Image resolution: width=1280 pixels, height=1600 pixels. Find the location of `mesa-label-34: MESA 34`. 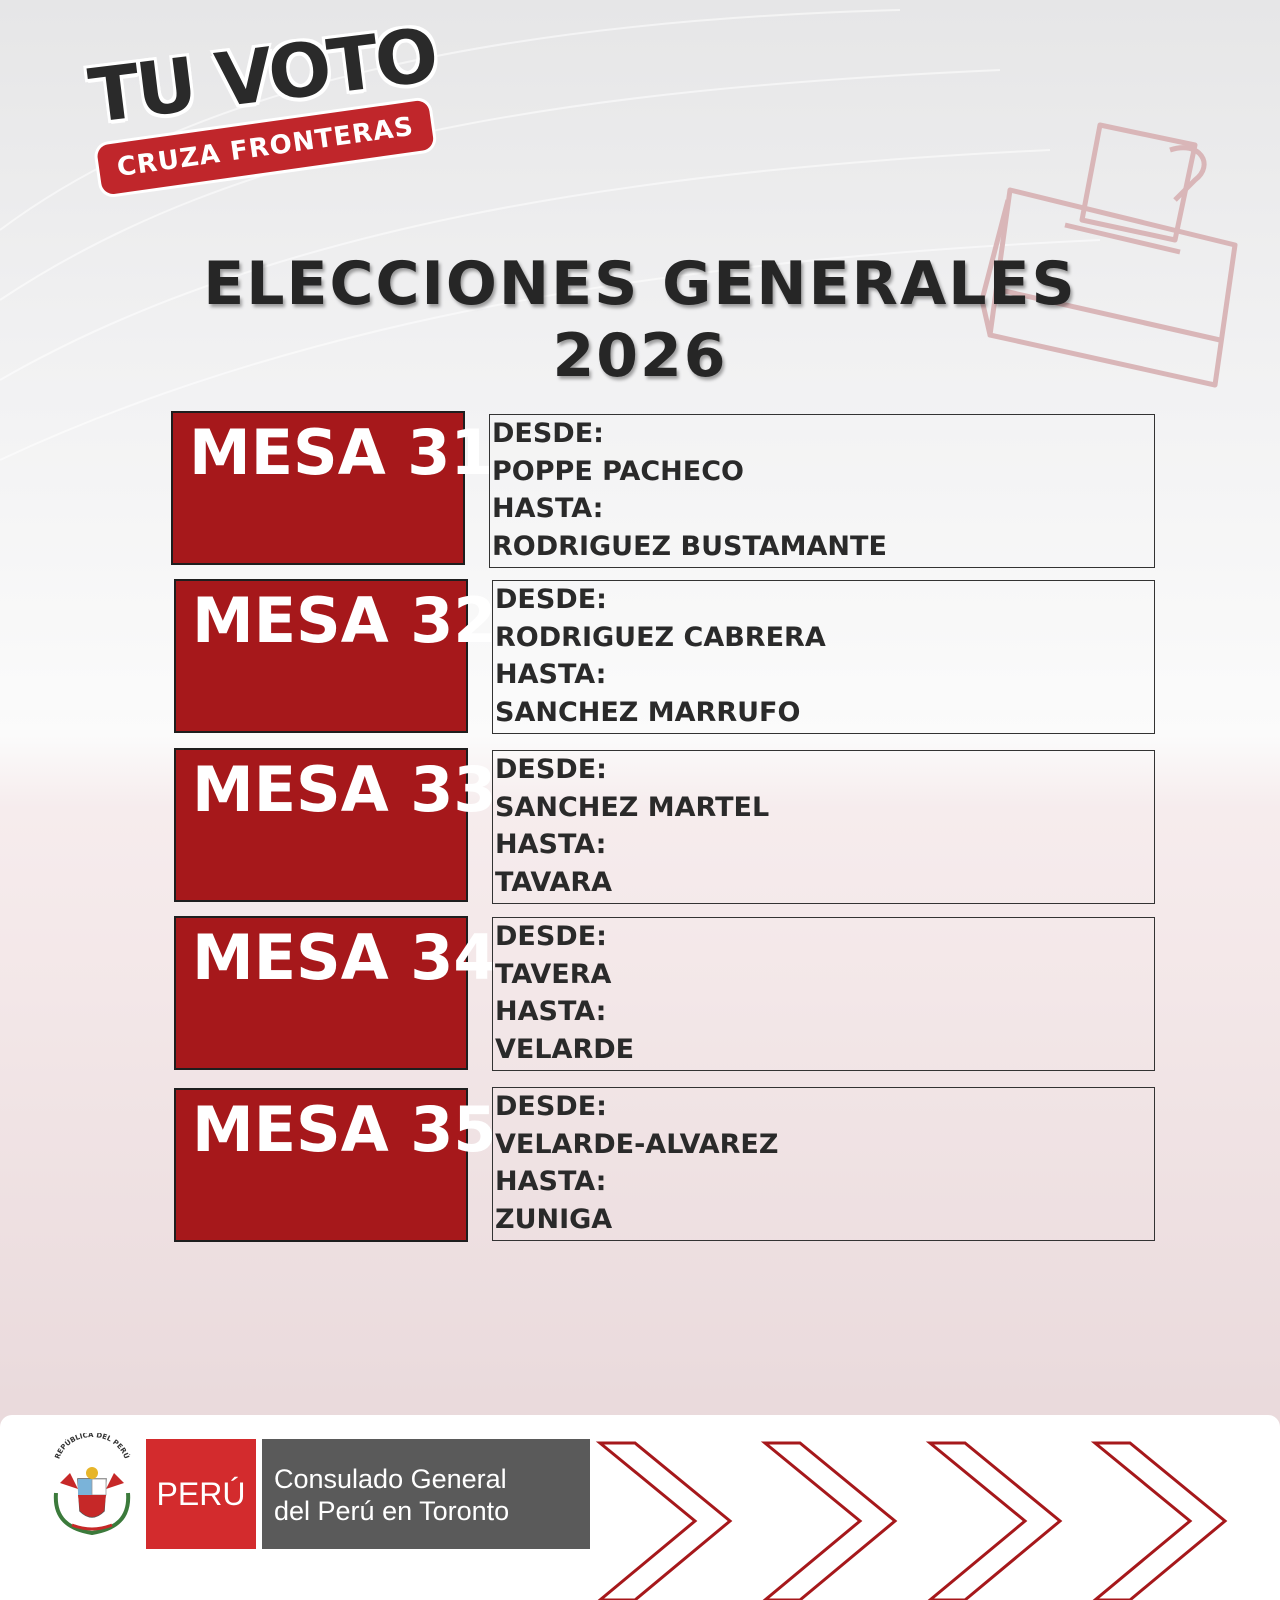

mesa-label-34: MESA 34 is located at coordinates (335, 993).